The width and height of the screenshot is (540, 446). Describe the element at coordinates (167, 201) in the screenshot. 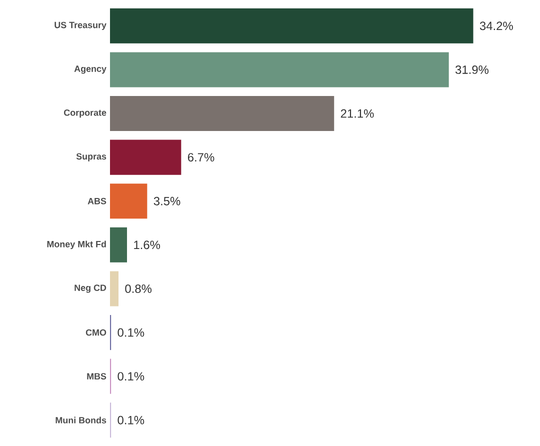

I see `data-label: 3.5%` at that location.